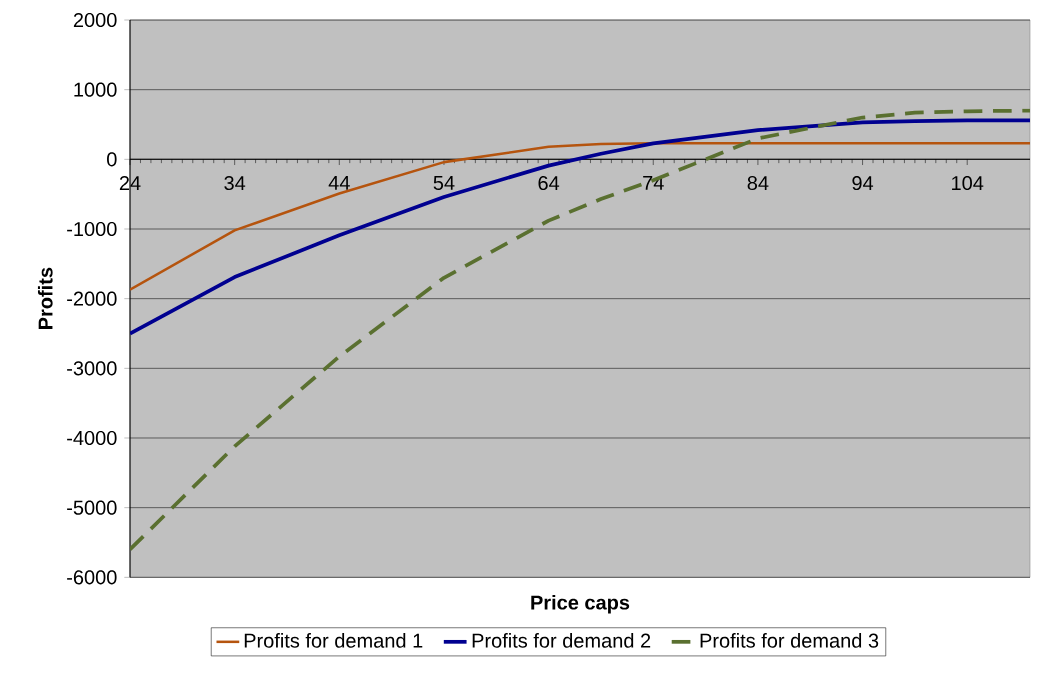  I want to click on y-tick-label: -6000, so click(92, 577).